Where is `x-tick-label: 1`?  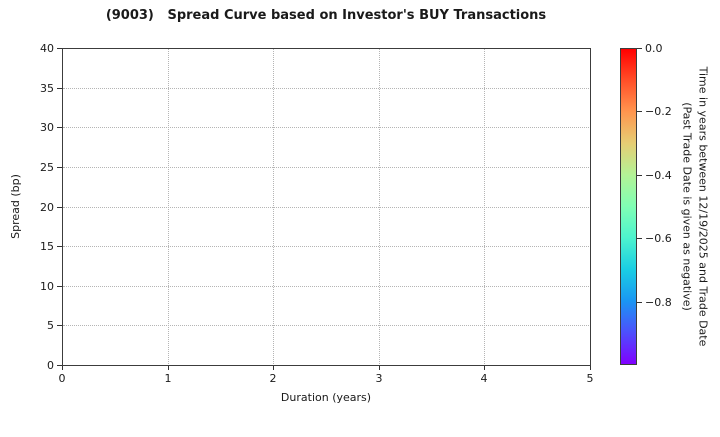
x-tick-label: 1 is located at coordinates (168, 378).